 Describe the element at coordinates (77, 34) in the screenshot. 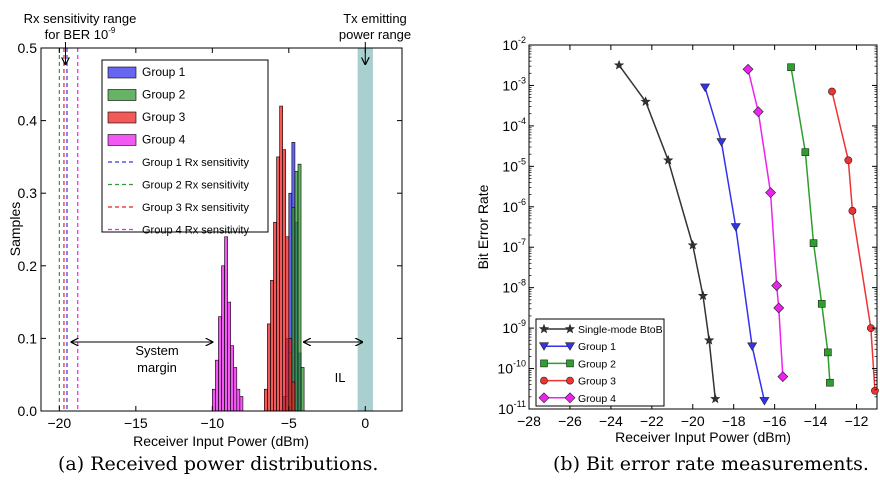

I see `rx-range-label-text: for BER 10` at that location.